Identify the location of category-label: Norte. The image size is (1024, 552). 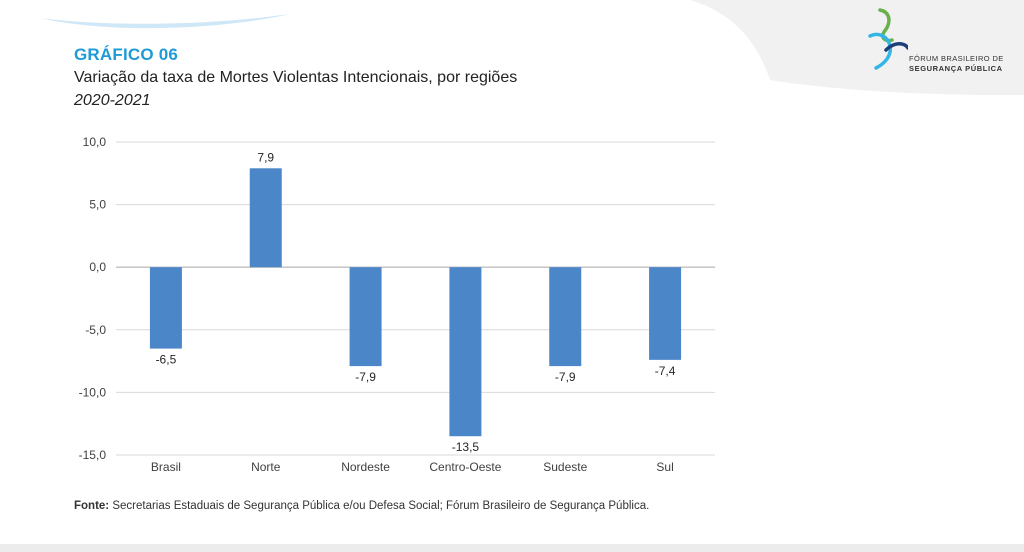
(266, 467).